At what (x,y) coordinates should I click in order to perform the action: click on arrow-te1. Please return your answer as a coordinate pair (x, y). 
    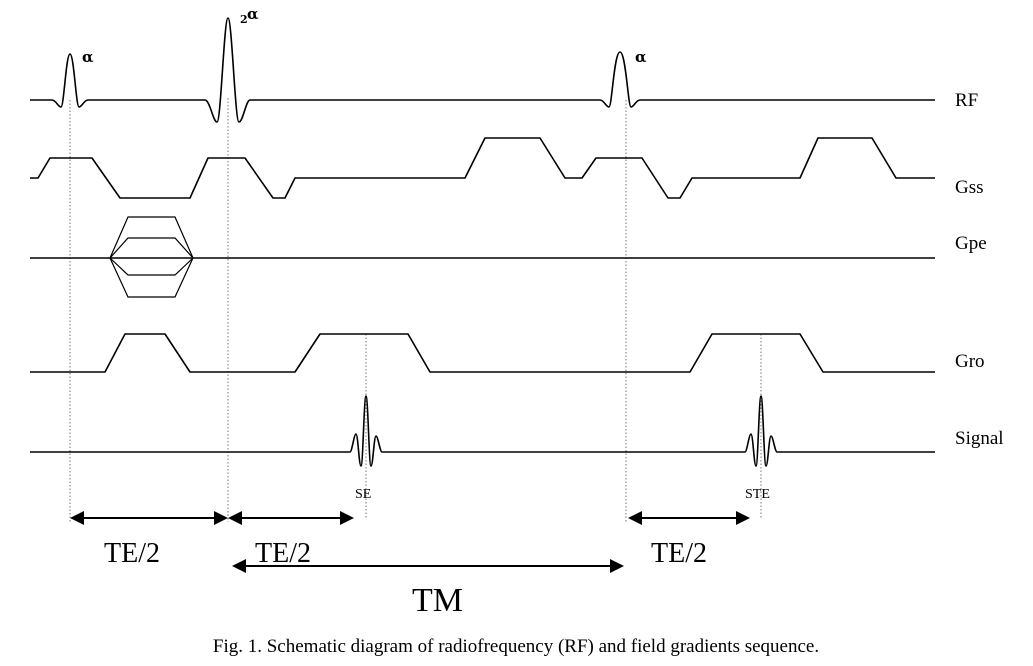
    Looking at the image, I should click on (149, 518).